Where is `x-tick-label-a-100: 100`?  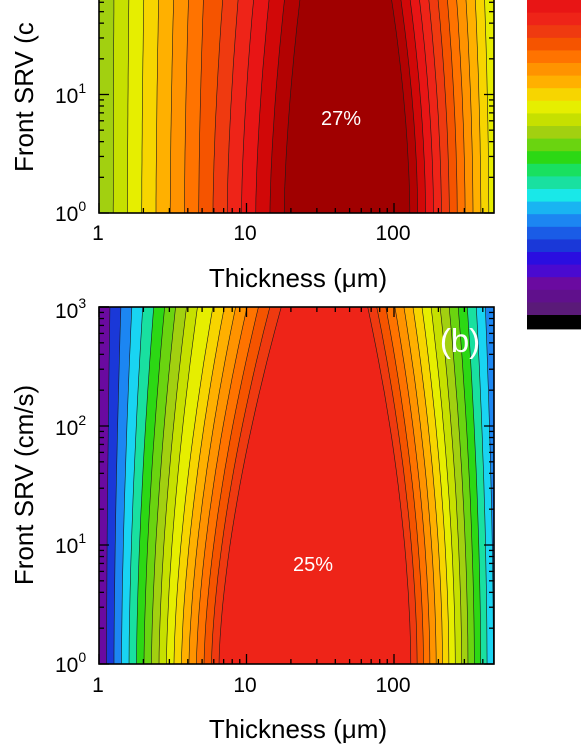 x-tick-label-a-100: 100 is located at coordinates (392, 233).